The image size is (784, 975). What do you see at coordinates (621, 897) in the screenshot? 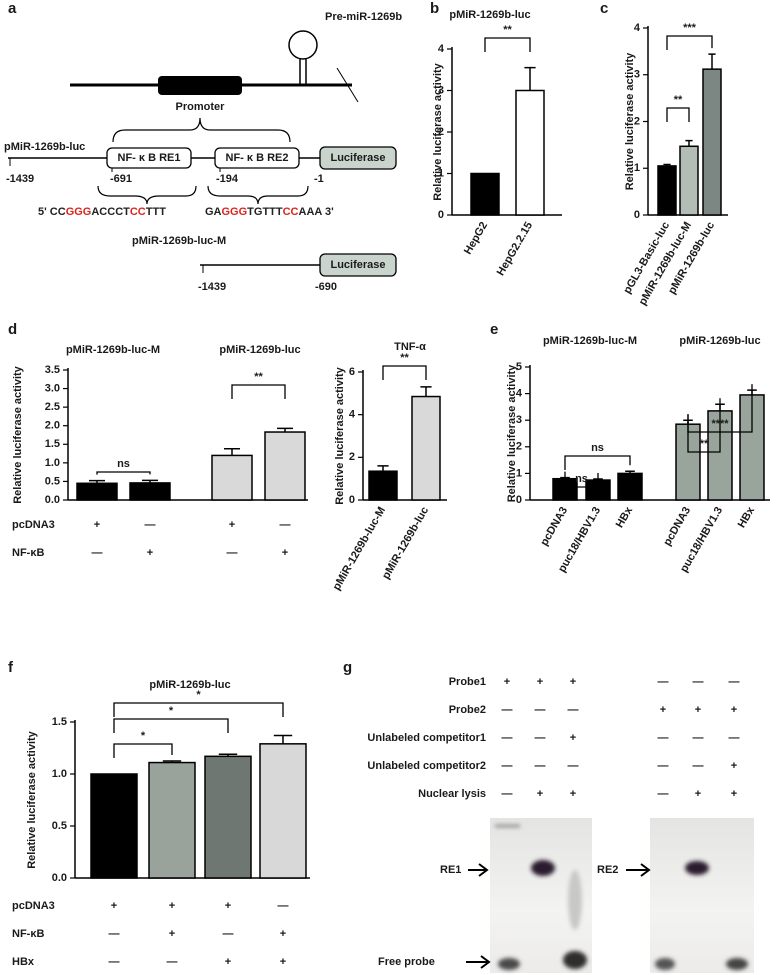
I see `gel-bands` at bounding box center [621, 897].